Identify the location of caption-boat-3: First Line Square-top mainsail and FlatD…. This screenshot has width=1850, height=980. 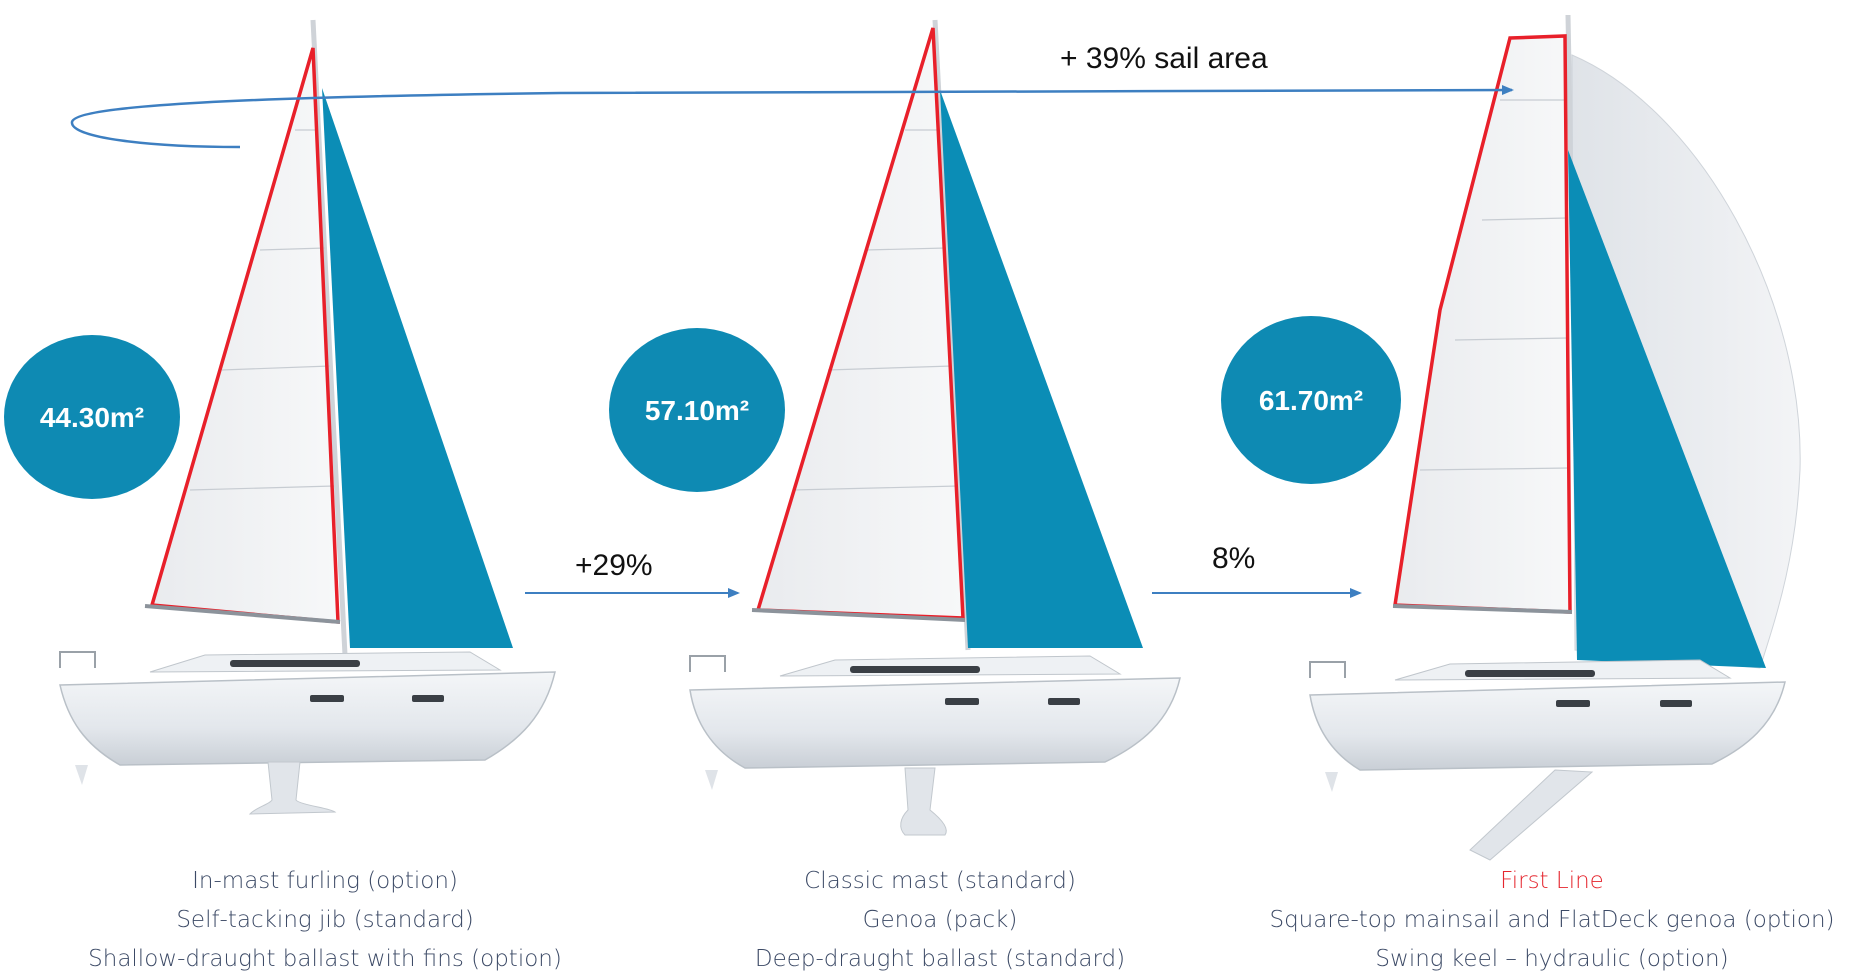
(1551, 920).